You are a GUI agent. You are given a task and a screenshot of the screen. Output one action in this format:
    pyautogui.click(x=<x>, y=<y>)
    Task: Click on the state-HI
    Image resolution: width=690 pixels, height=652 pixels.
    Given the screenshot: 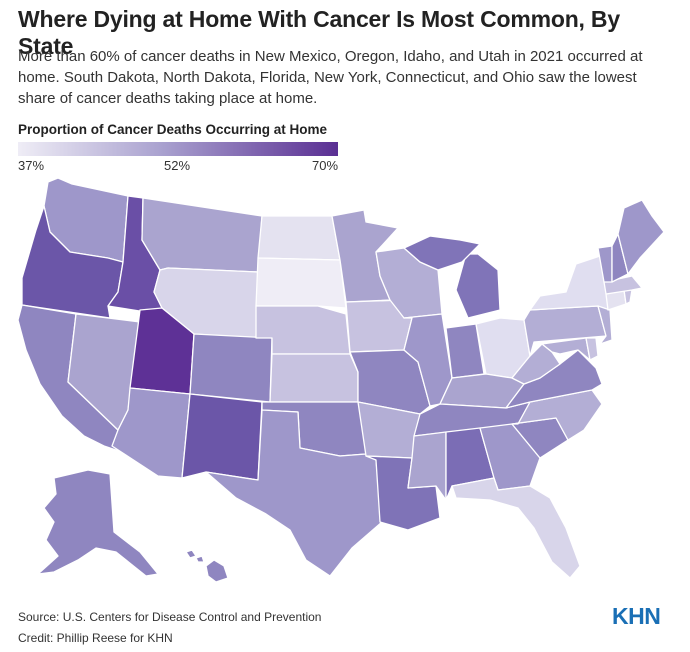 What is the action you would take?
    pyautogui.click(x=217, y=571)
    